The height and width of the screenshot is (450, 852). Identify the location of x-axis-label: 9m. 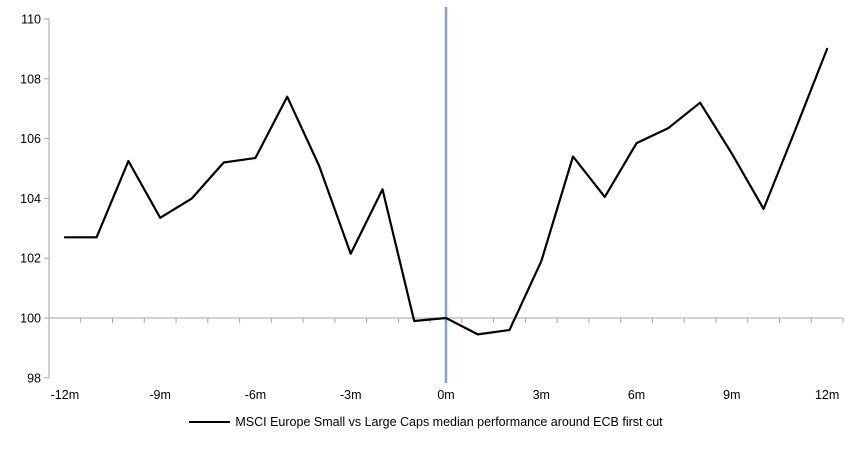
(731, 395).